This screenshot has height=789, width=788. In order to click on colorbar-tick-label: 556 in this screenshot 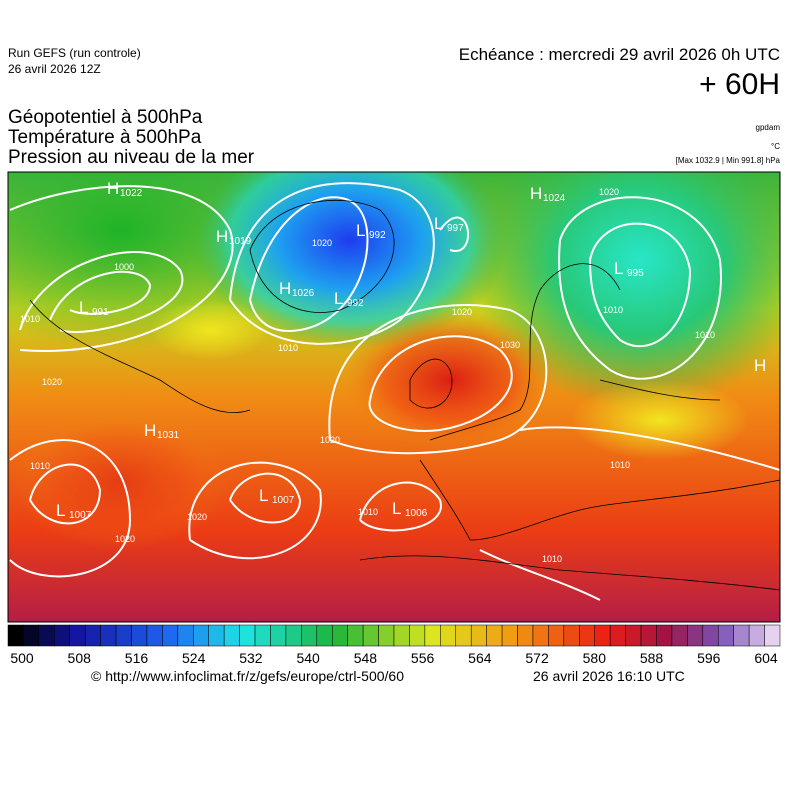, I will do `click(423, 658)`.